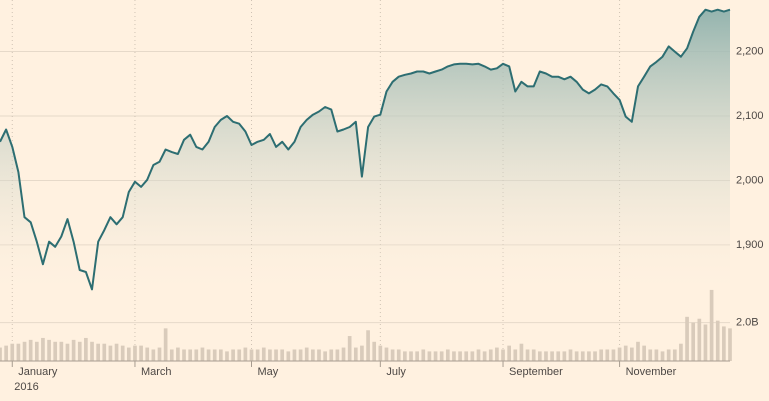 This screenshot has width=769, height=401. I want to click on x-tick-label: January, so click(38, 372).